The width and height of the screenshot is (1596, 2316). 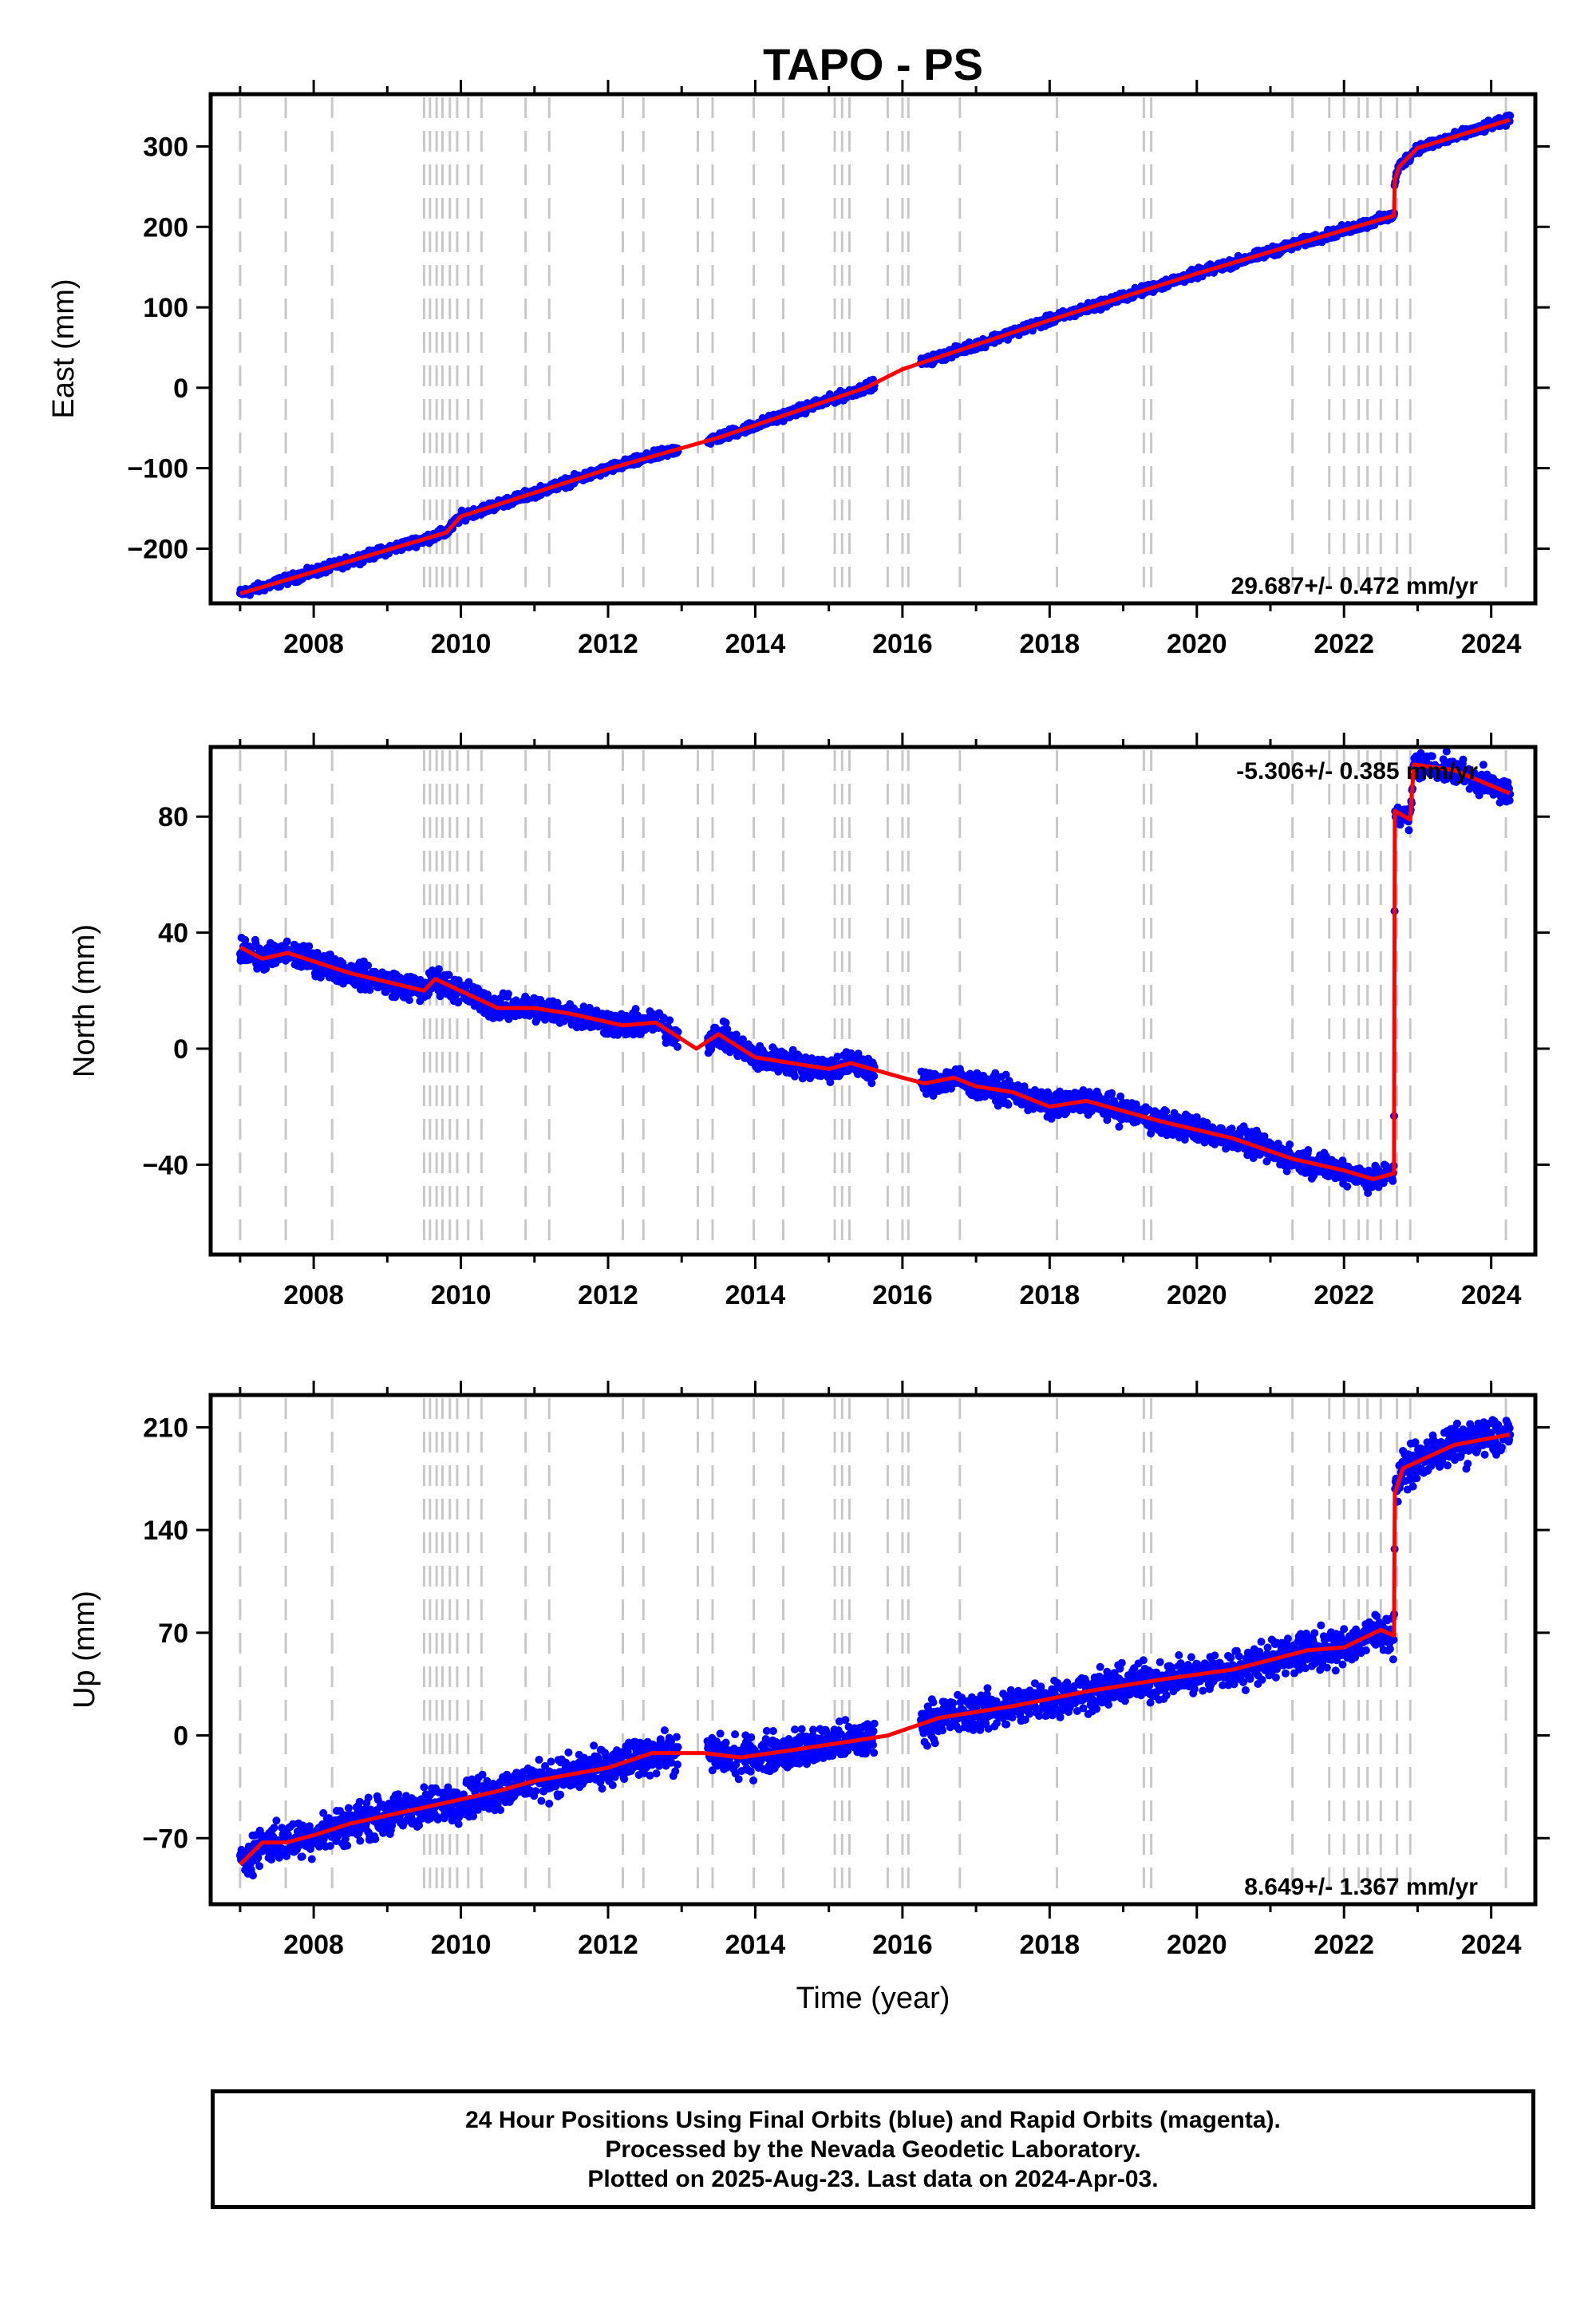 What do you see at coordinates (1050, 644) in the screenshot?
I see `x-tick-label: 2018` at bounding box center [1050, 644].